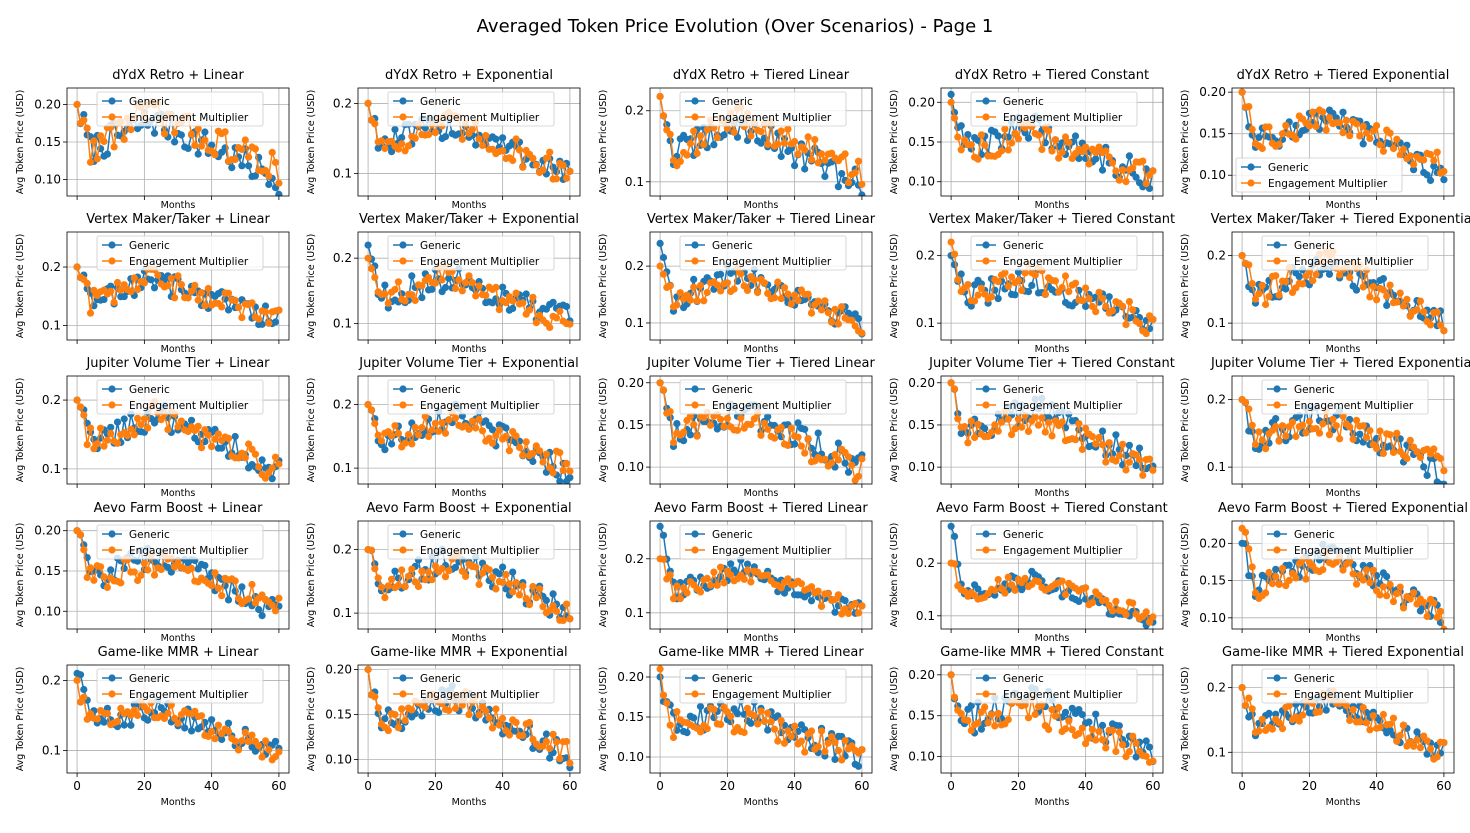 The width and height of the screenshot is (1470, 833). I want to click on legend-label: Generic, so click(1023, 679).